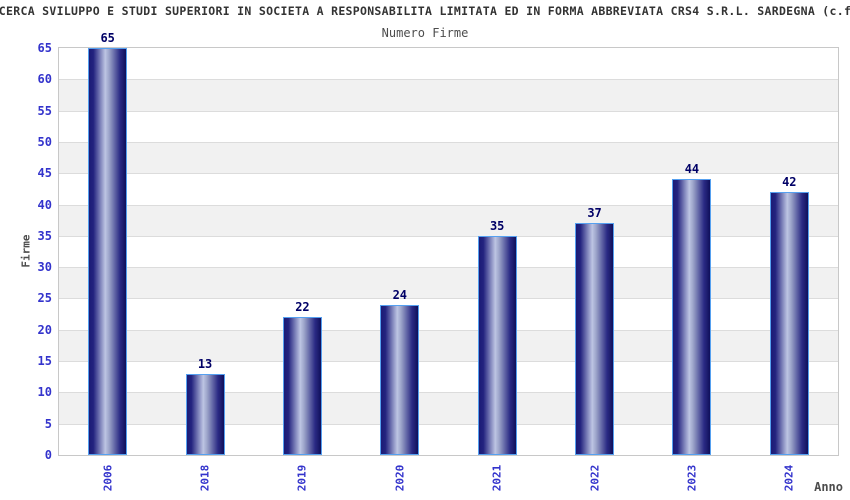 Image resolution: width=850 pixels, height=500 pixels. I want to click on chart-subtitle: Numero Firme, so click(425, 33).